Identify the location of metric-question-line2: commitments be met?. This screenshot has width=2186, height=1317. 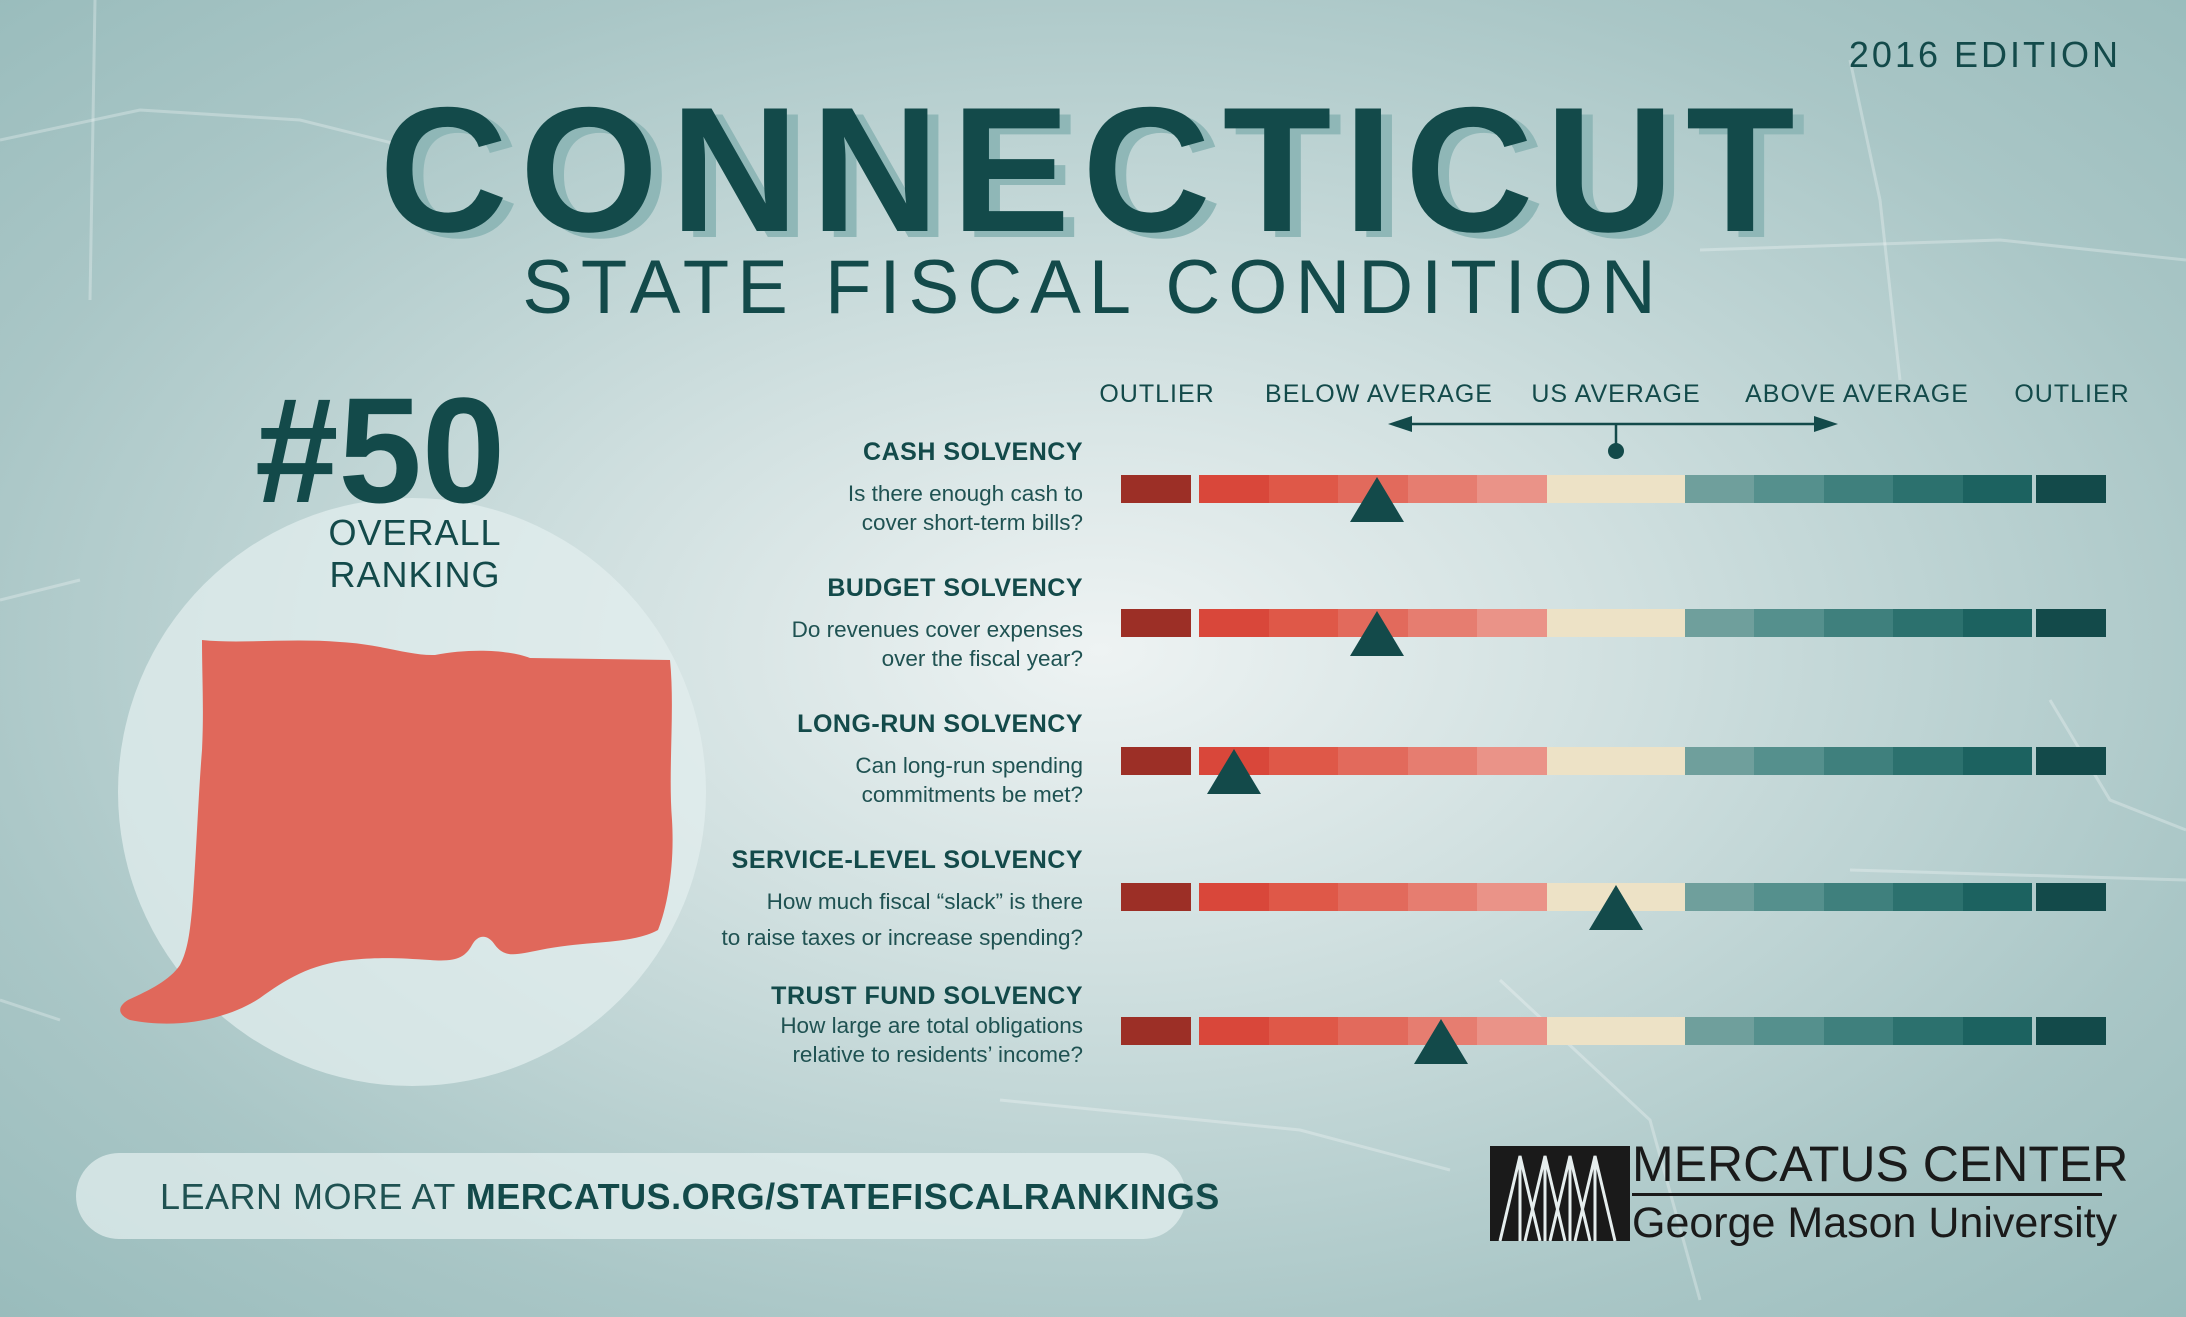
(972, 794).